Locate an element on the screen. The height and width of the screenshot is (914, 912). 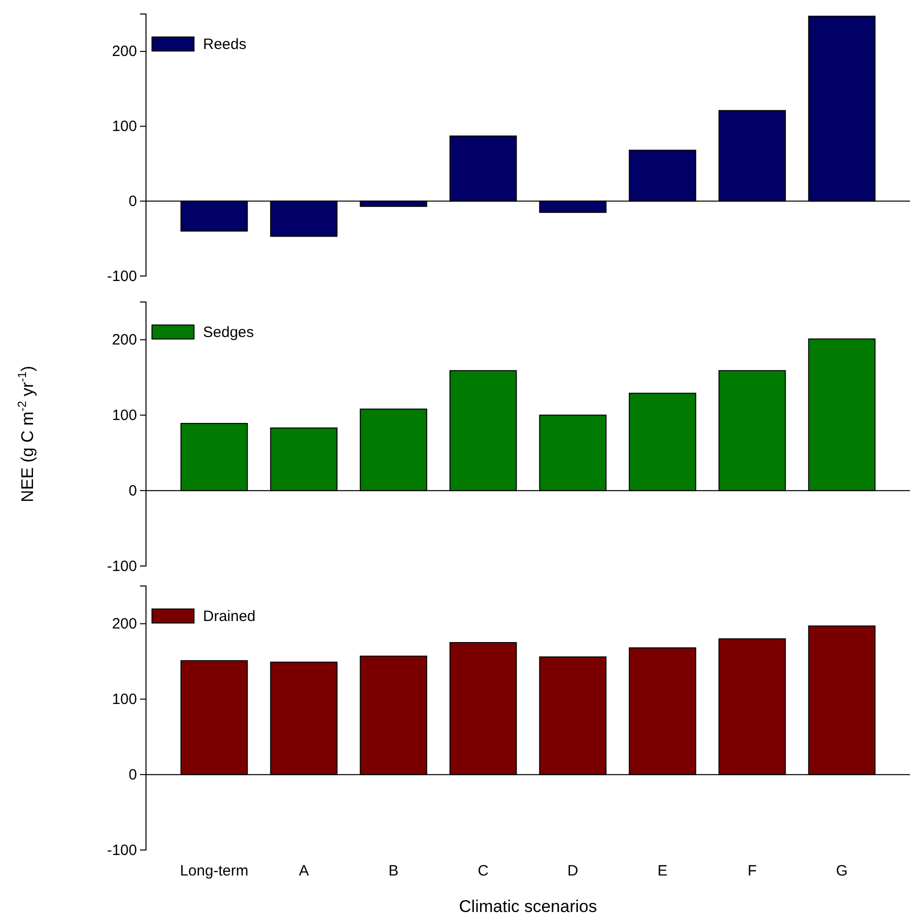
x-tick-label: D is located at coordinates (572, 871).